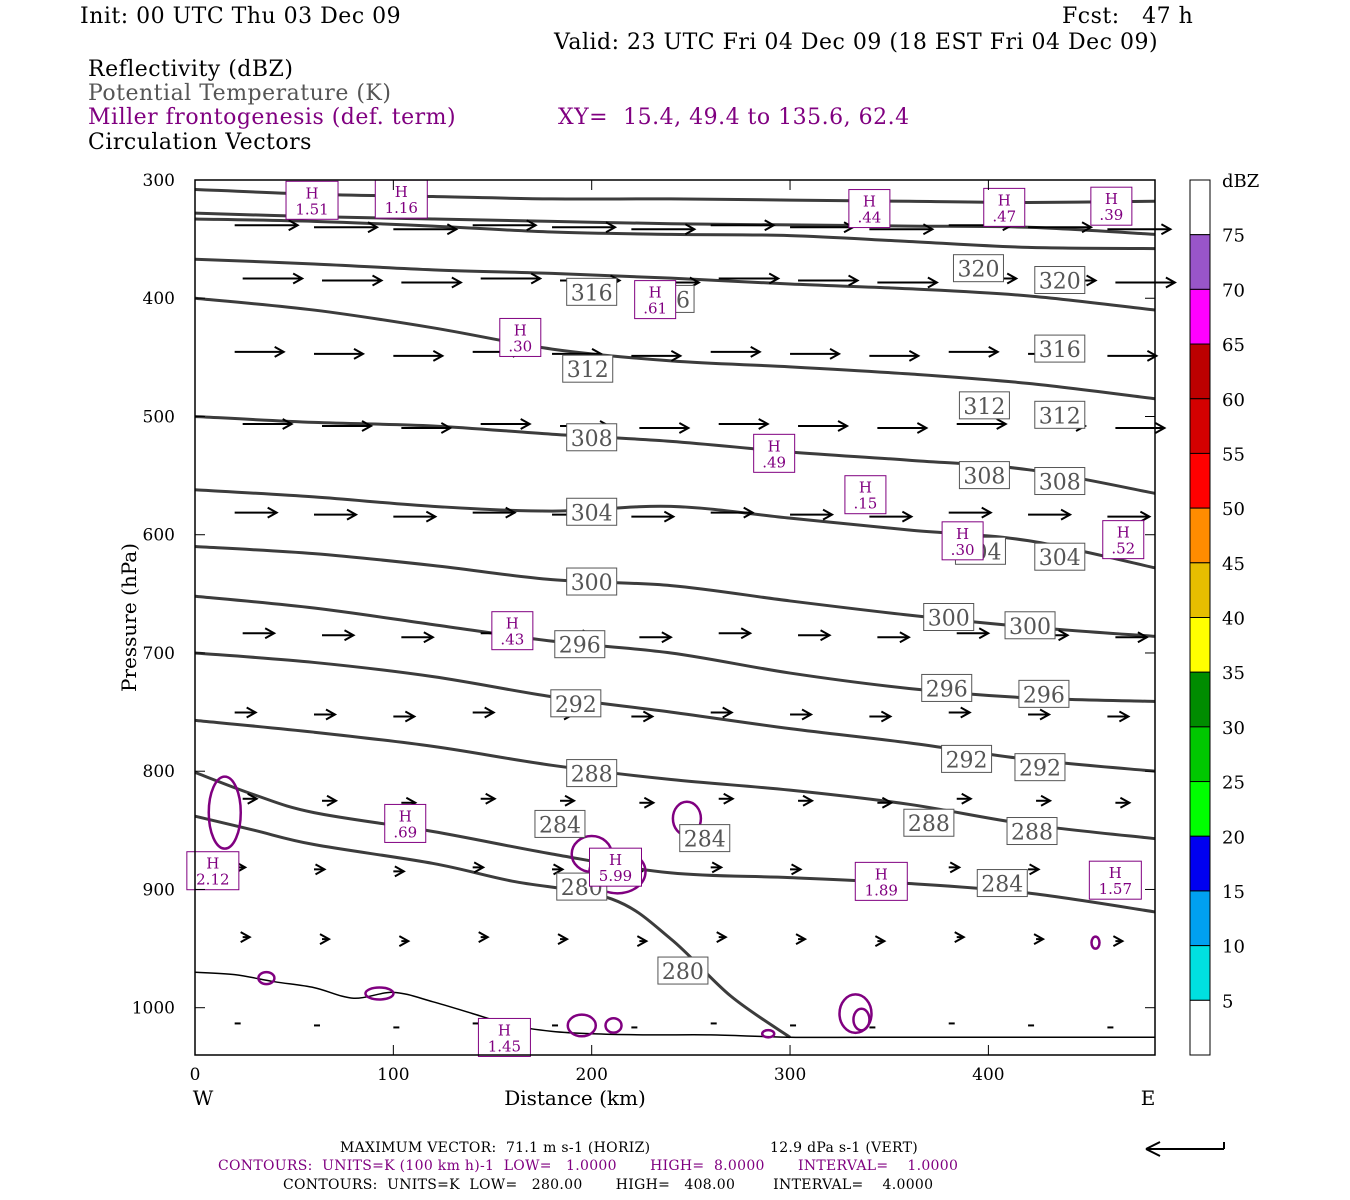  Describe the element at coordinates (881, 890) in the screenshot. I see `miller-max-value: 1.89` at that location.